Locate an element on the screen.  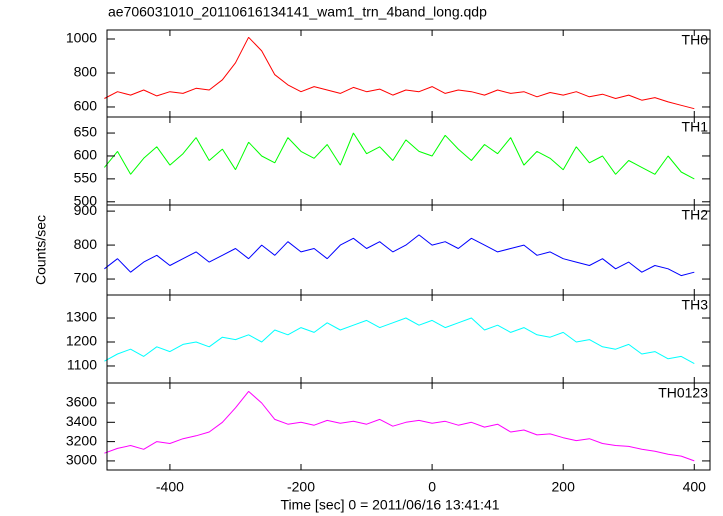
y-tick-label: 3600 is located at coordinates (81, 402).